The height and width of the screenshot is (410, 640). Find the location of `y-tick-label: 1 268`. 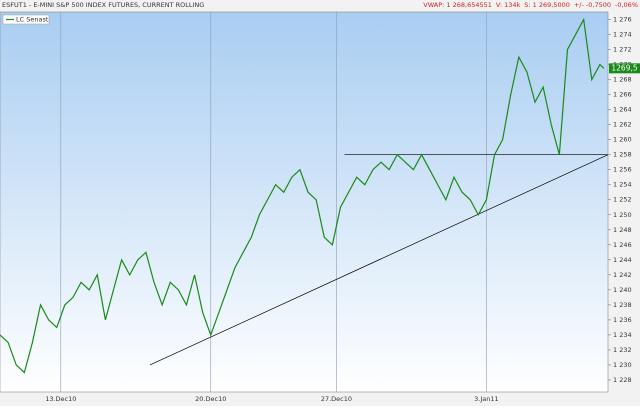

y-tick-label: 1 268 is located at coordinates (622, 80).